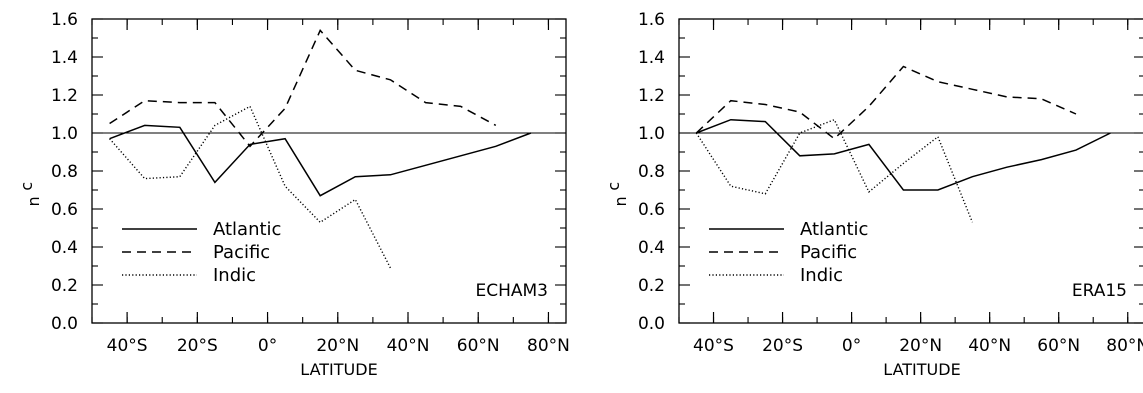 Image resolution: width=1143 pixels, height=393 pixels. What do you see at coordinates (1099, 291) in the screenshot?
I see `panel-label: ERA15` at bounding box center [1099, 291].